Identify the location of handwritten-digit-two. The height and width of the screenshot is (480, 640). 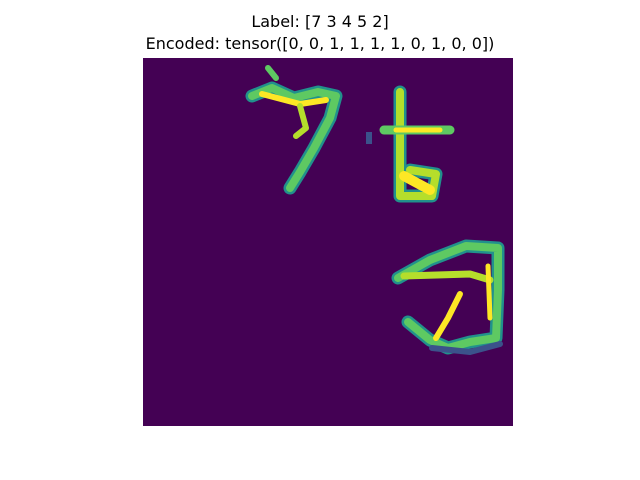
(448, 297).